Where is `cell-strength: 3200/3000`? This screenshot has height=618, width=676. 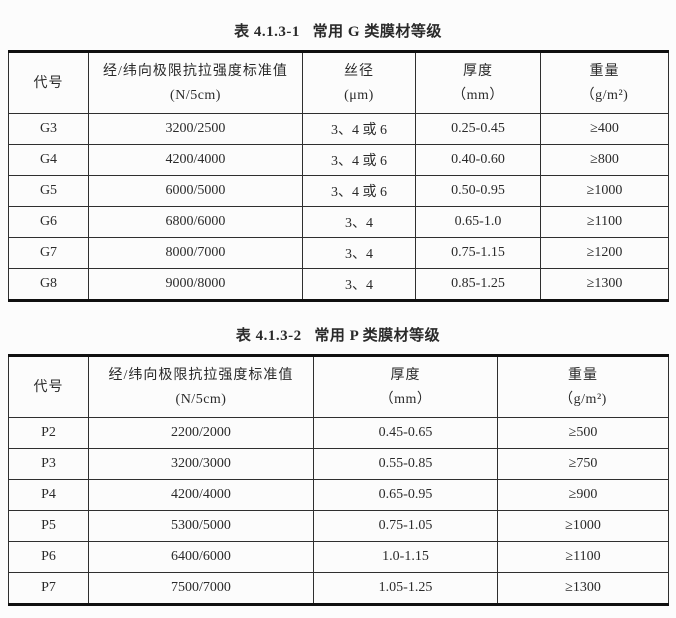 cell-strength: 3200/3000 is located at coordinates (201, 464).